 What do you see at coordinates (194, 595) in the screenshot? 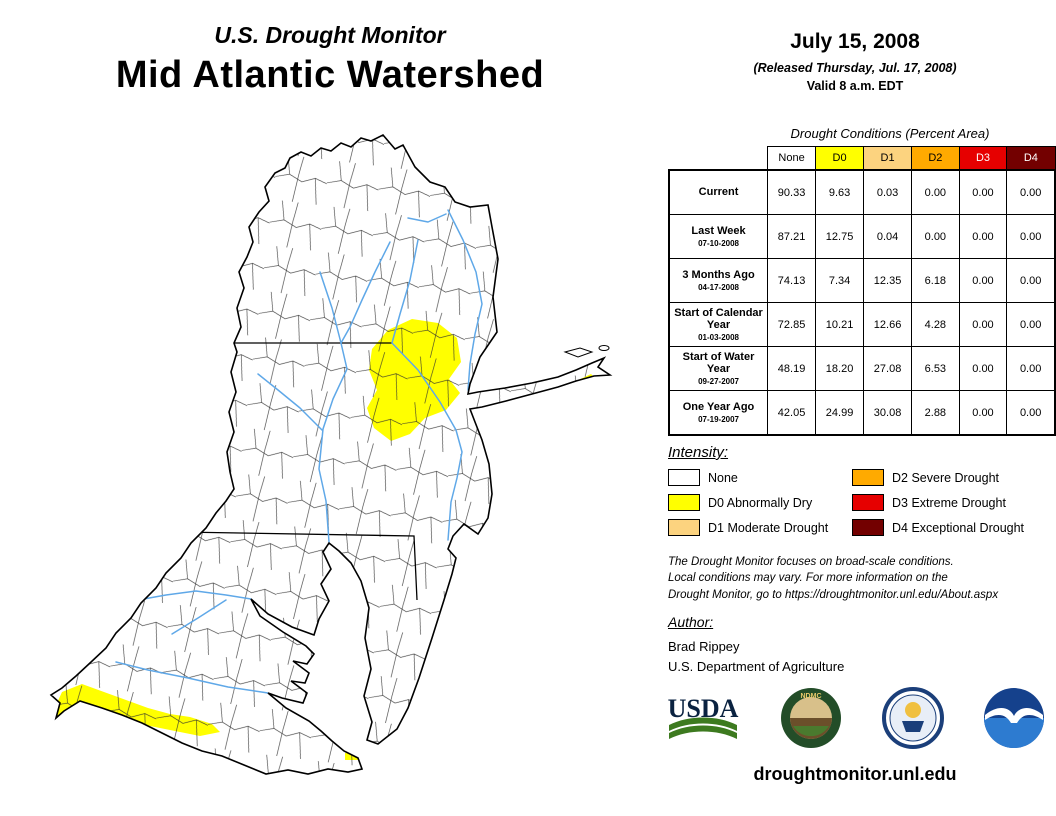
I see `potomac-river` at bounding box center [194, 595].